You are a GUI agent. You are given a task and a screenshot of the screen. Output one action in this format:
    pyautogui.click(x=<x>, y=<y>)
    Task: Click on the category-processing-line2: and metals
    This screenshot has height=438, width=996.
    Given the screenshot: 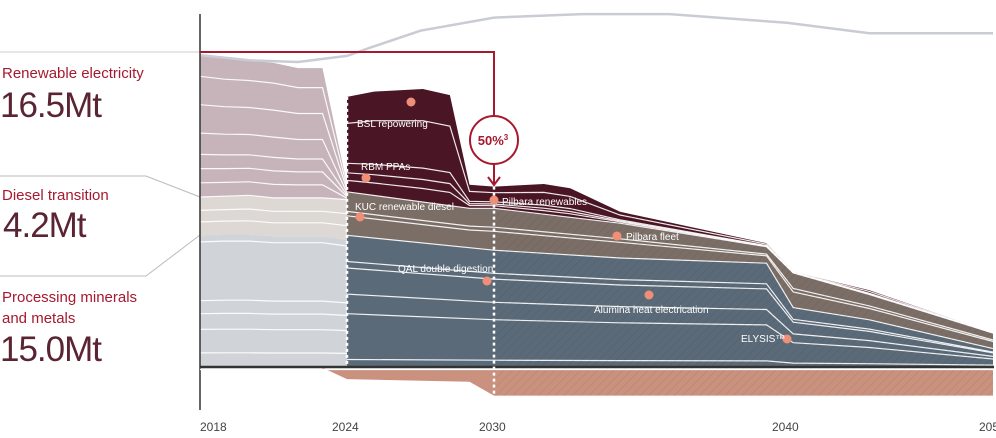 What is the action you would take?
    pyautogui.click(x=39, y=318)
    